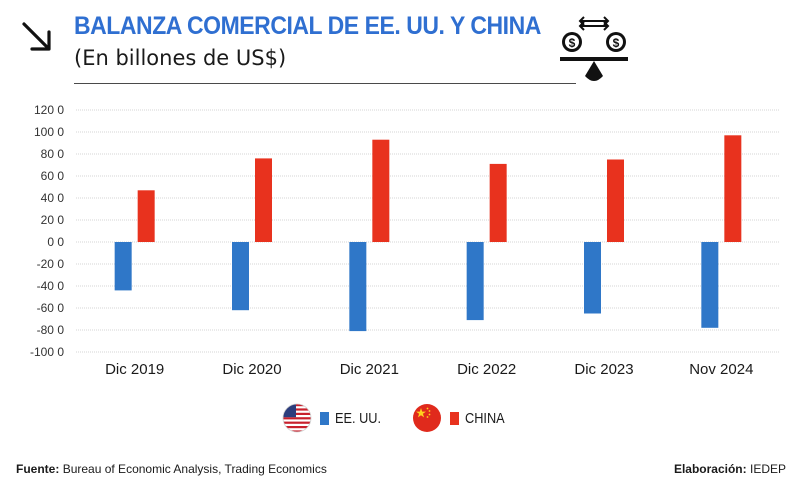 Image resolution: width=800 pixels, height=496 pixels. Describe the element at coordinates (38, 469) in the screenshot. I see `source-label: Fuente:` at that location.